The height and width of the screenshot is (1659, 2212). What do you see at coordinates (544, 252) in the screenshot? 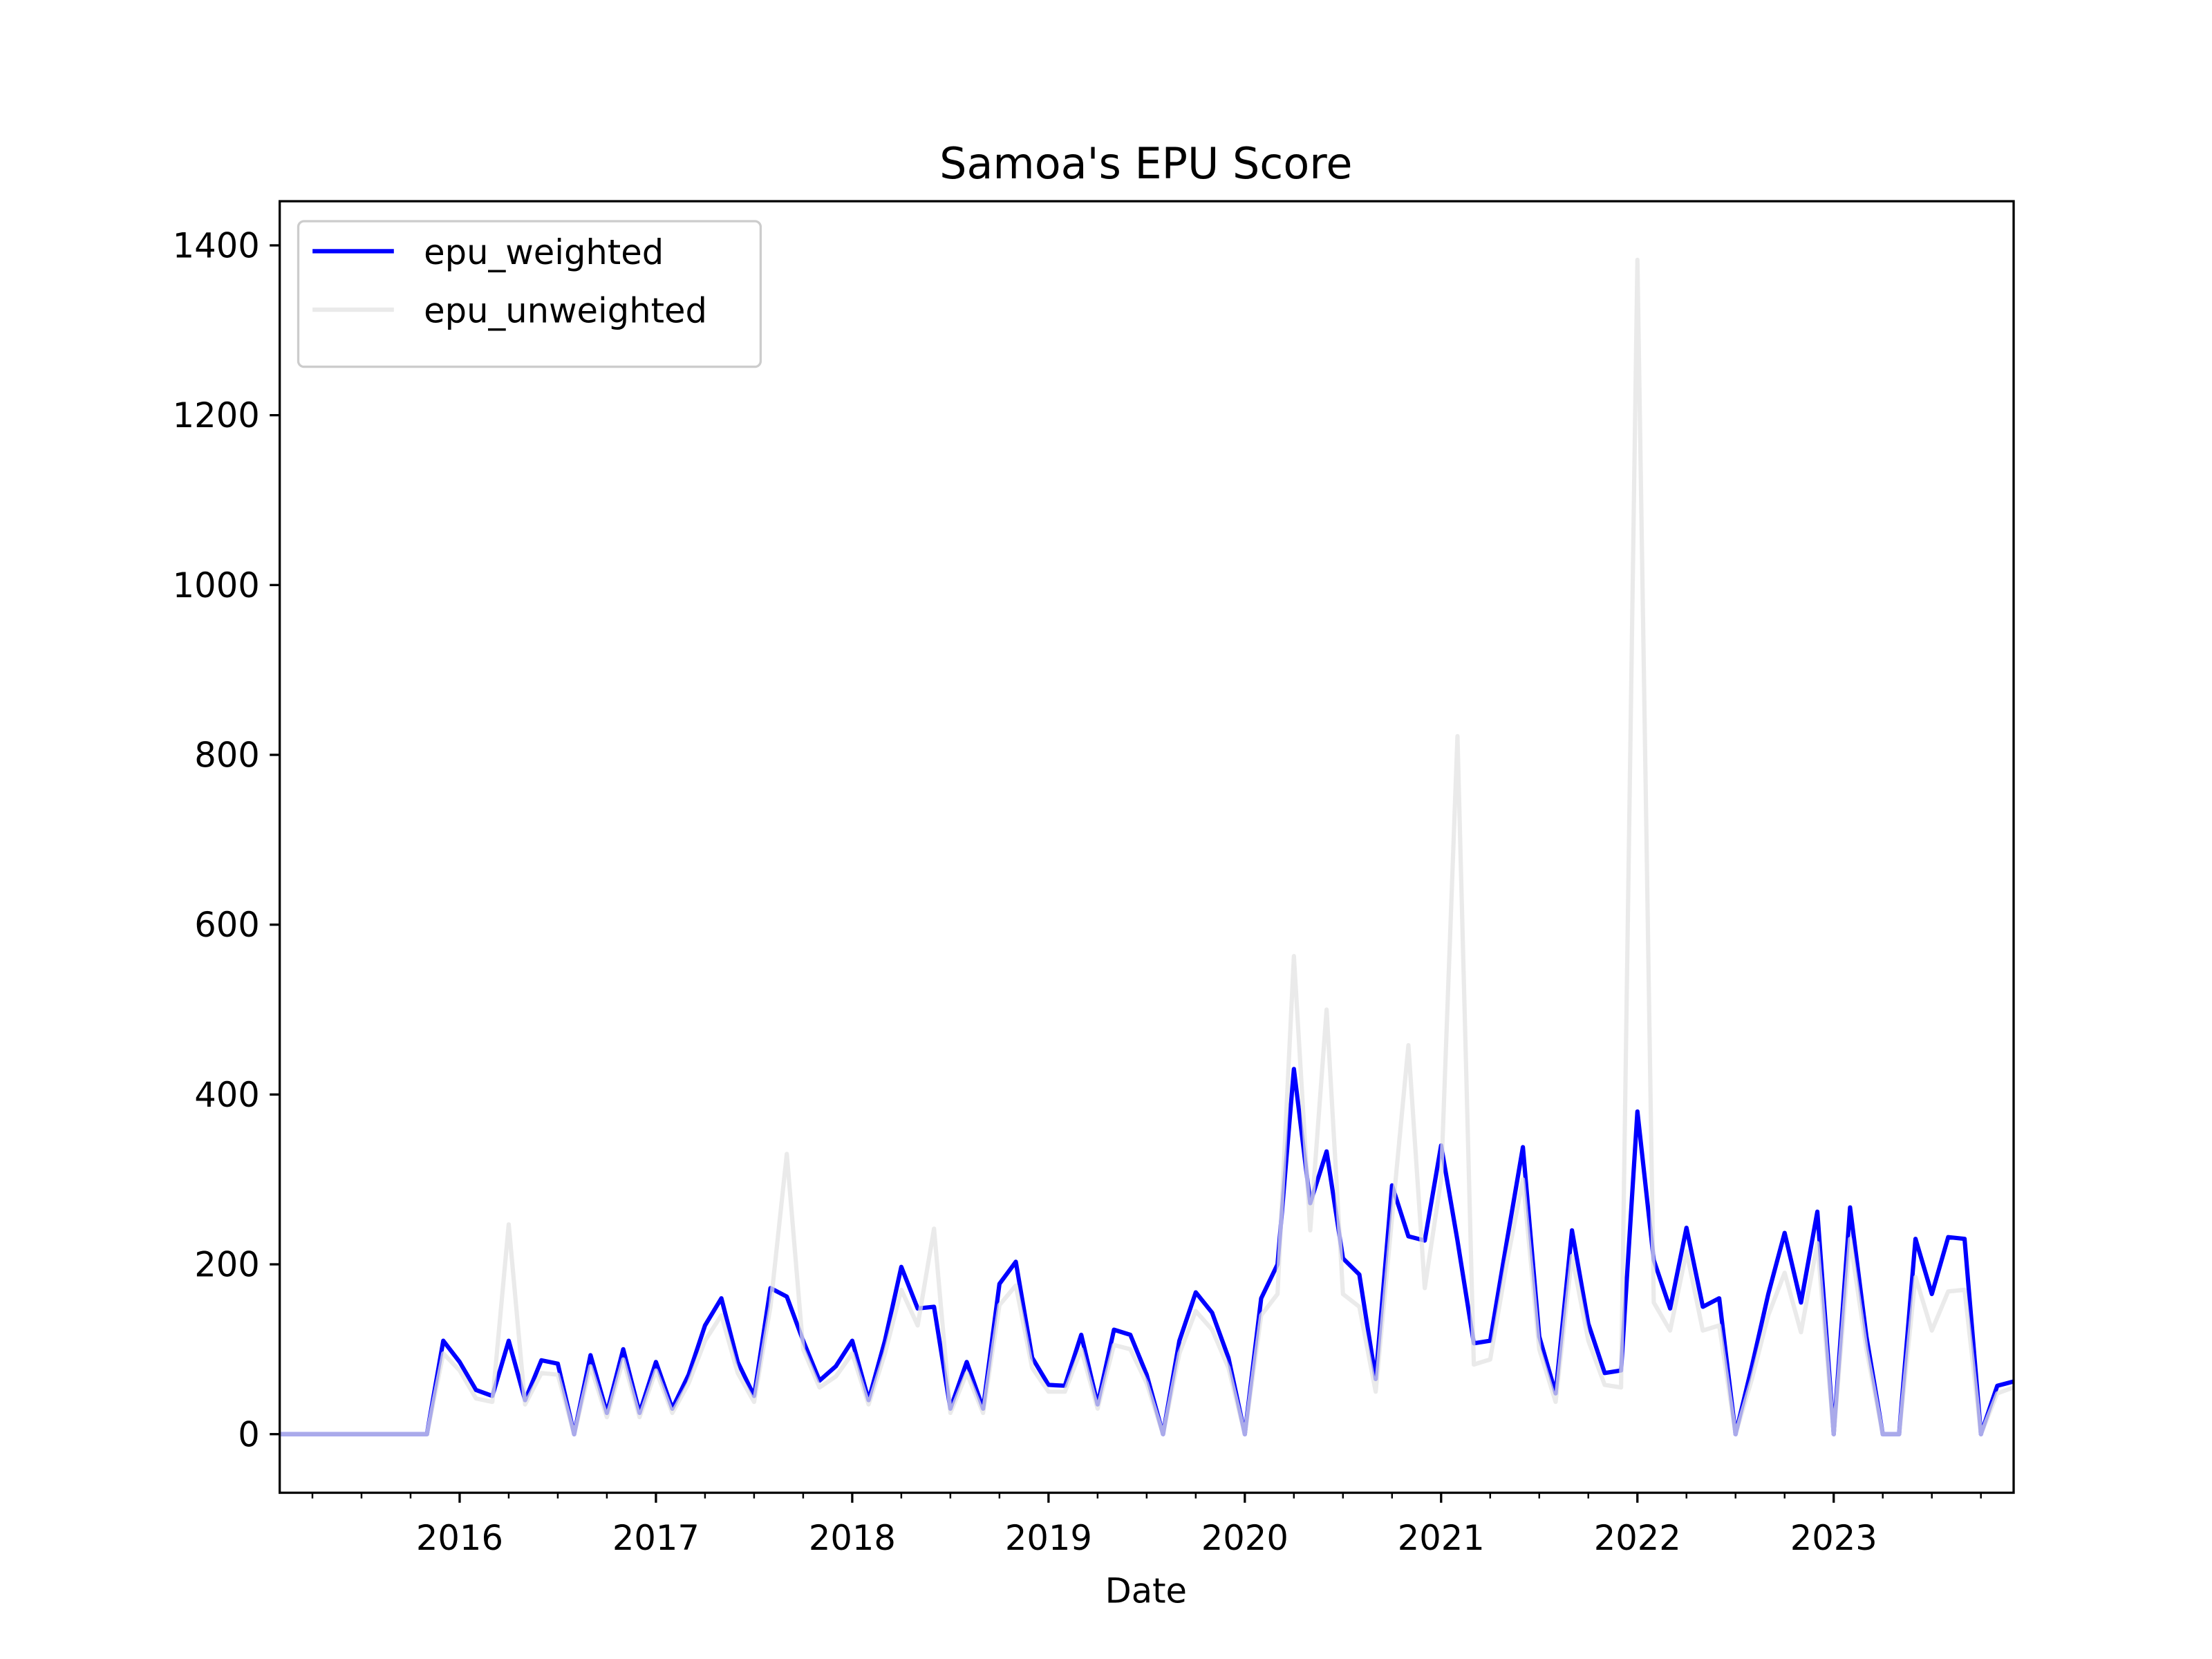
I see `legend-label: epu_weighted` at bounding box center [544, 252].